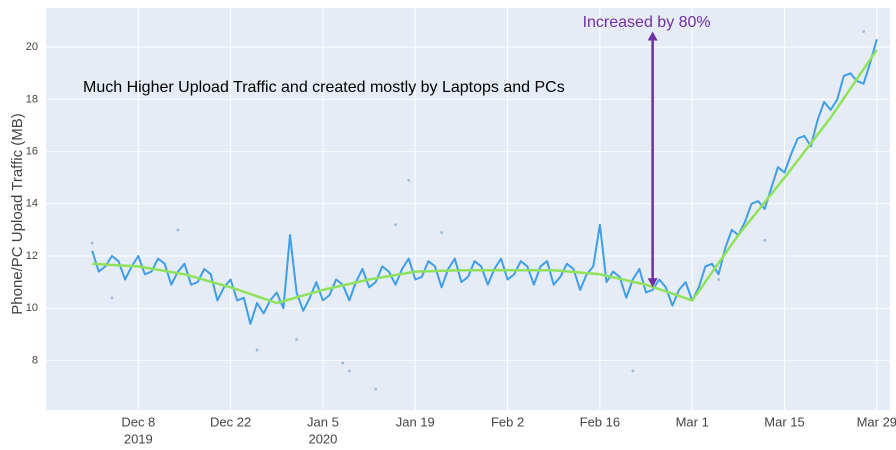 This screenshot has width=896, height=450. What do you see at coordinates (17, 213) in the screenshot?
I see `y-axis-title: Phone/PC Upload Traffic (MB)` at bounding box center [17, 213].